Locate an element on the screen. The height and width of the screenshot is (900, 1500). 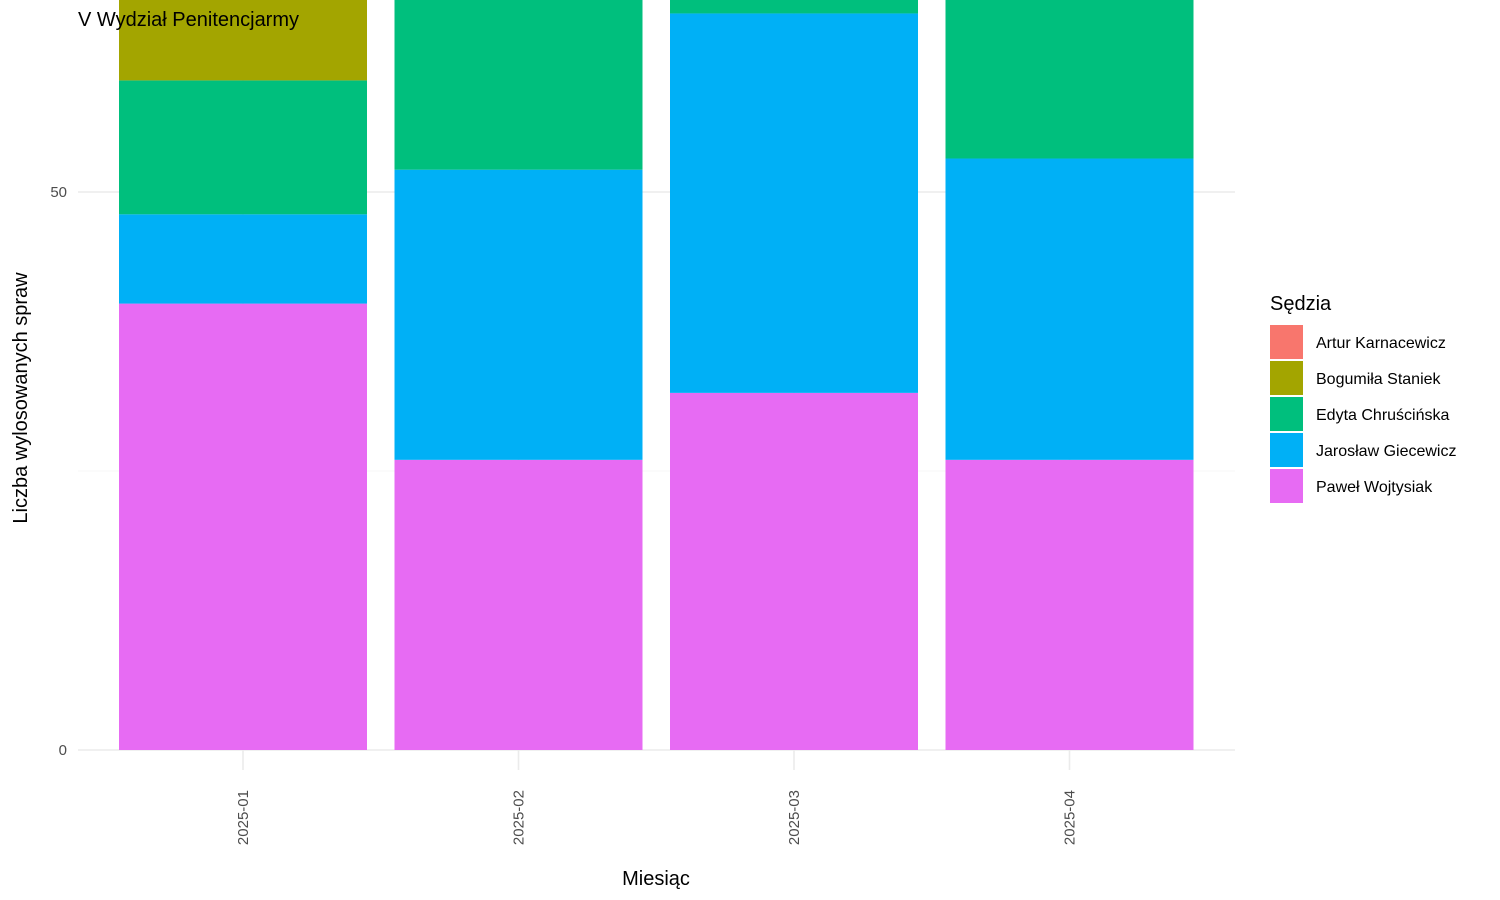
x-tick-label: 2025-03 is located at coordinates (794, 817).